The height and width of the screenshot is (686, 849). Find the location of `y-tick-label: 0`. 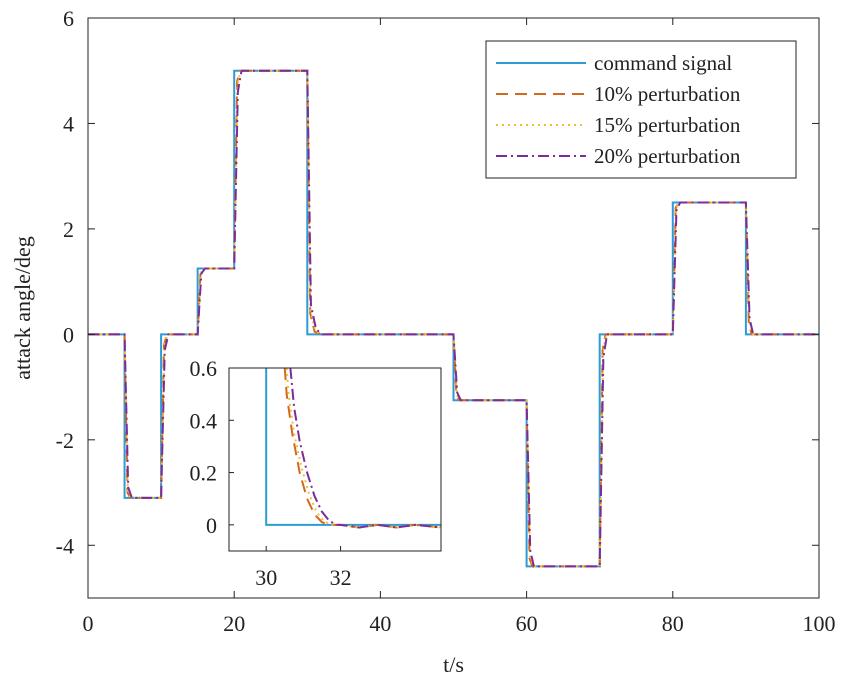

y-tick-label: 0 is located at coordinates (68, 334).